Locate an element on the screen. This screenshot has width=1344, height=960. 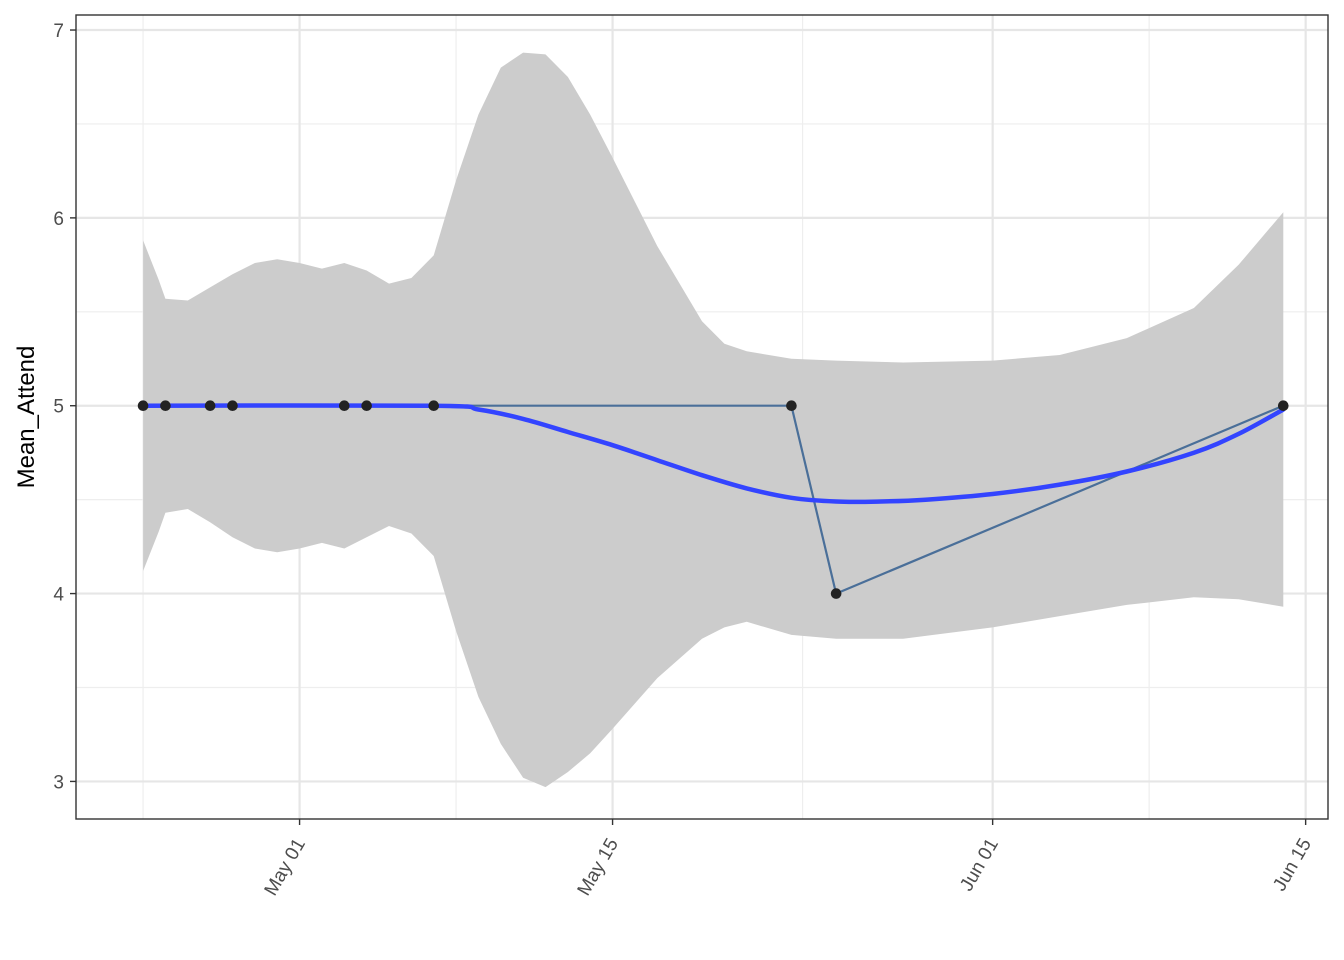
y-tick-label: 4 is located at coordinates (58, 595).